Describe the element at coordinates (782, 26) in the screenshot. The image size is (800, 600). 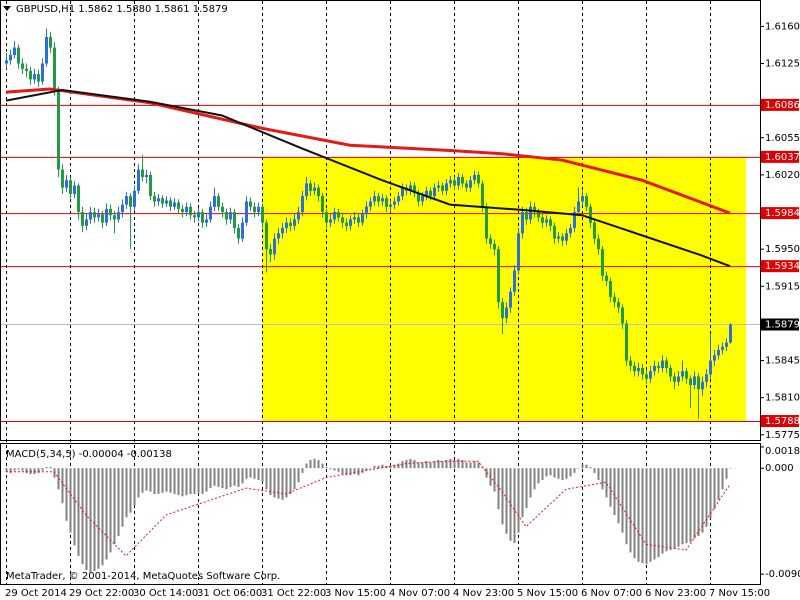
I see `y-tick-label: 1.6160` at that location.